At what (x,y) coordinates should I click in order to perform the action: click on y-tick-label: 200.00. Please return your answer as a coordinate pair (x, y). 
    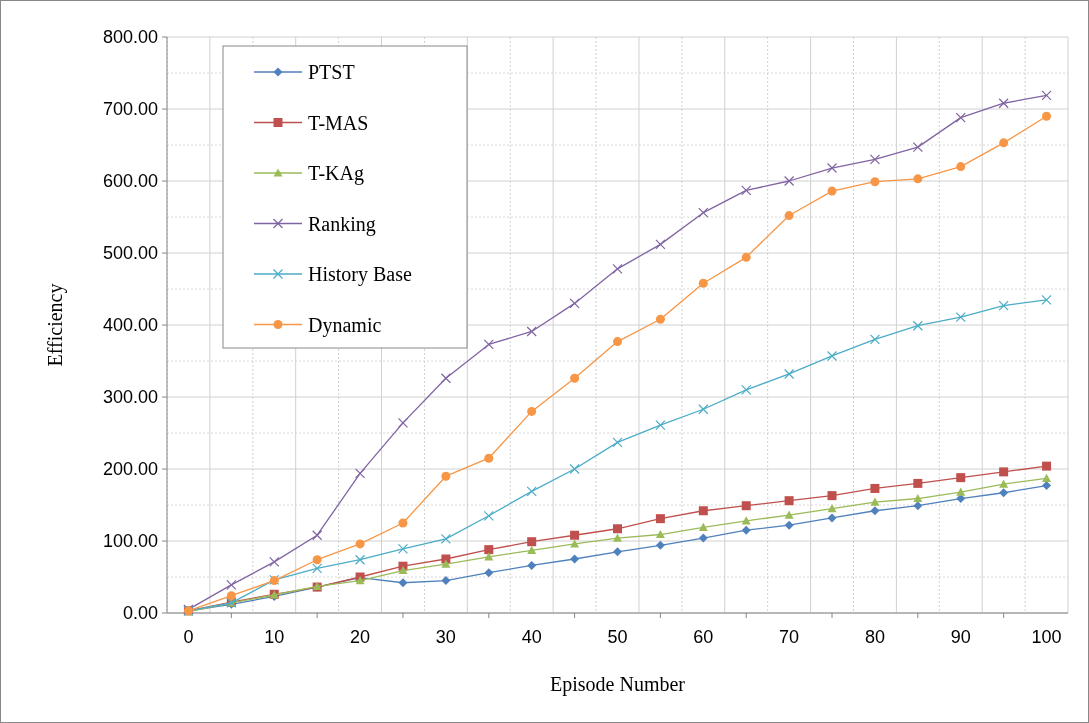
    Looking at the image, I should click on (130, 469).